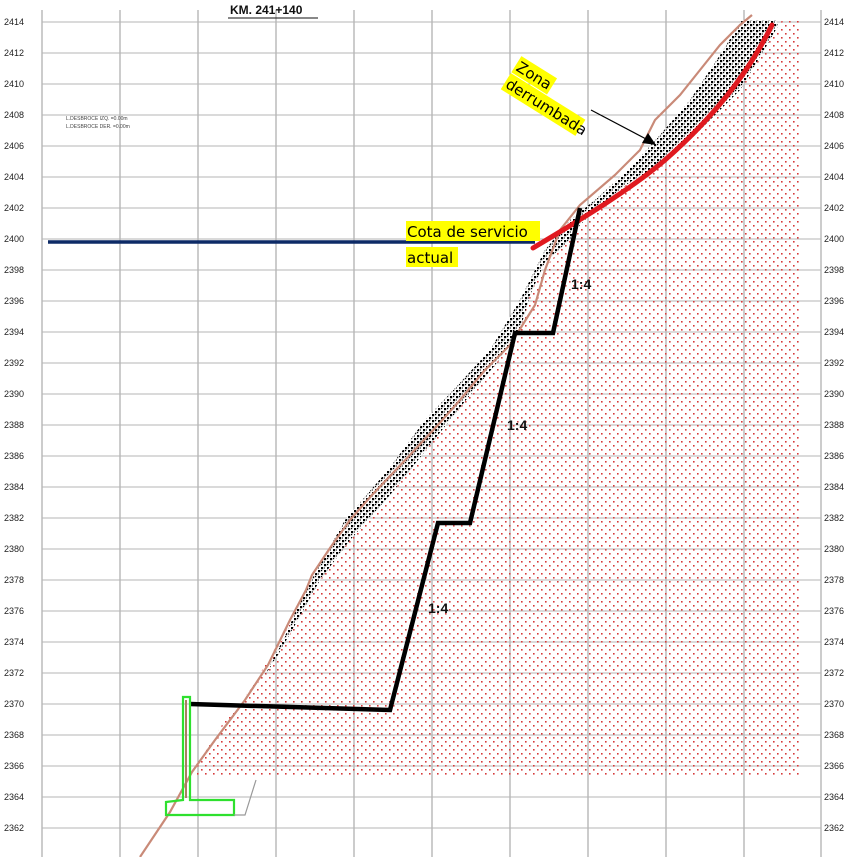 The height and width of the screenshot is (857, 851). What do you see at coordinates (834, 487) in the screenshot?
I see `elevation-tick-right: 2384` at bounding box center [834, 487].